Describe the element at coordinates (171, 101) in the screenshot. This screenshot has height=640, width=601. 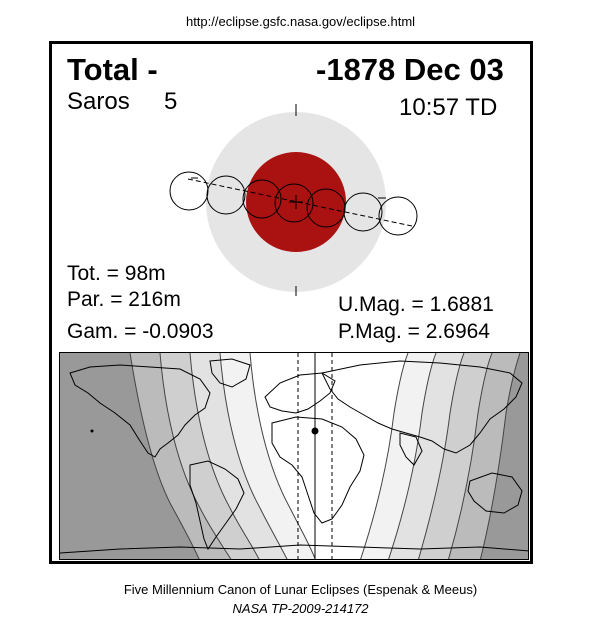
I see `saros-number: 5` at that location.